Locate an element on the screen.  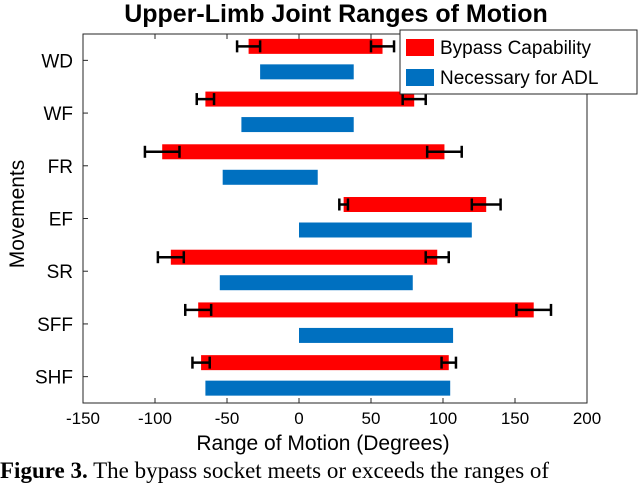
category-label: SHF is located at coordinates (54, 378).